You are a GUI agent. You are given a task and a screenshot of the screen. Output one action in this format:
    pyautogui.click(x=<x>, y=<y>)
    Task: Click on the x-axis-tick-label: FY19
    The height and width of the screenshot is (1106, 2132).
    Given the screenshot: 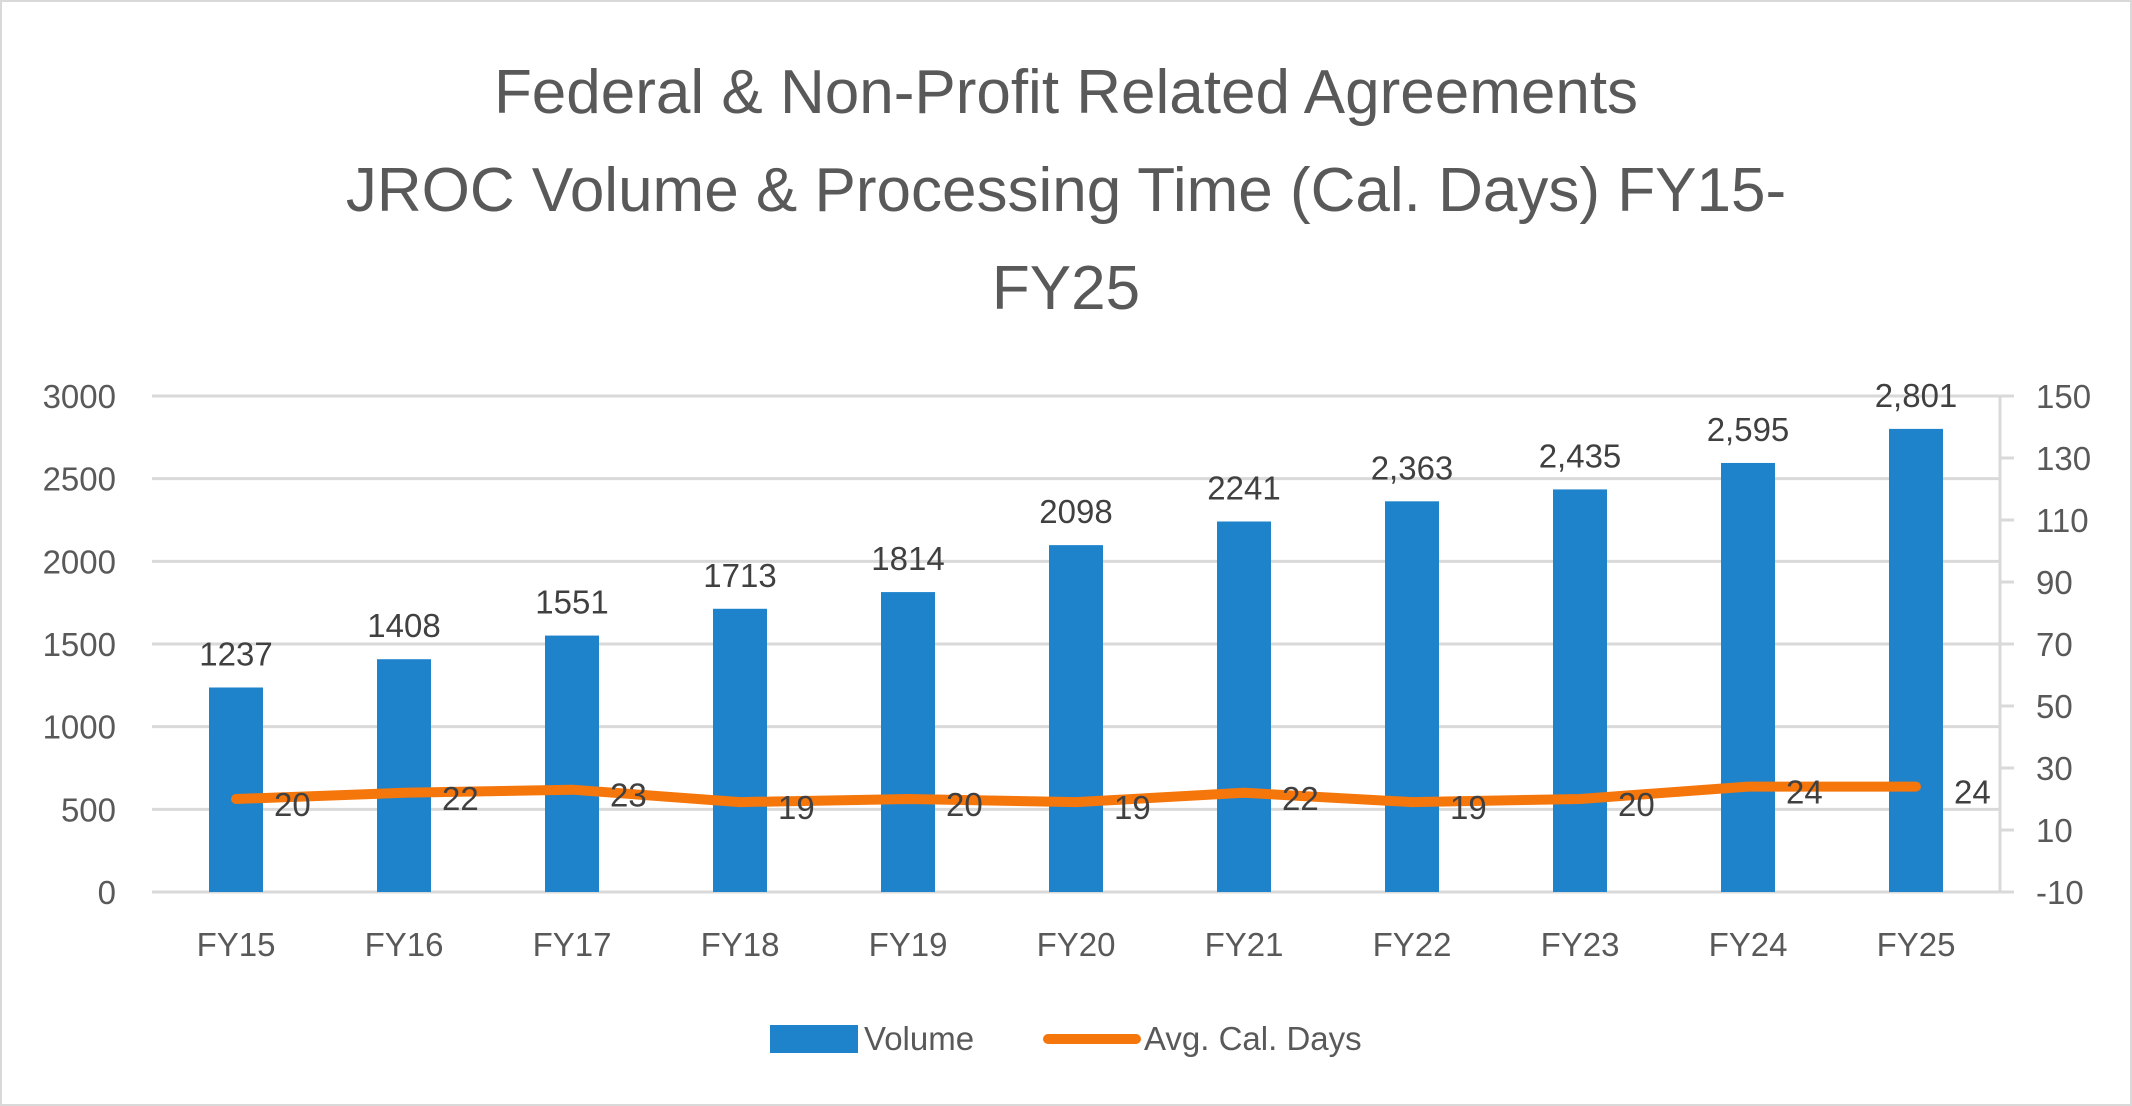 What is the action you would take?
    pyautogui.click(x=908, y=944)
    